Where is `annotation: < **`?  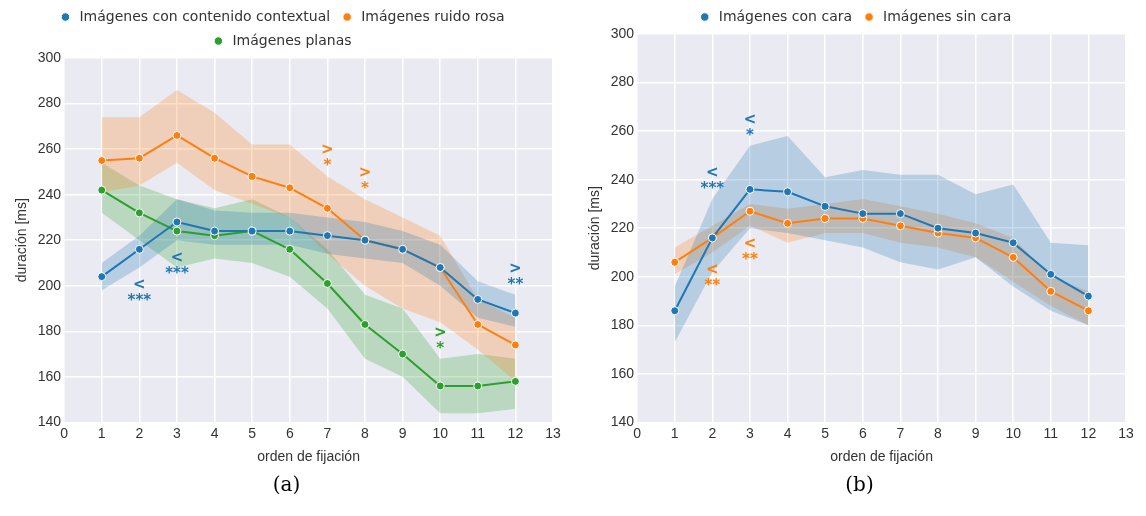 annotation: < ** is located at coordinates (712, 277).